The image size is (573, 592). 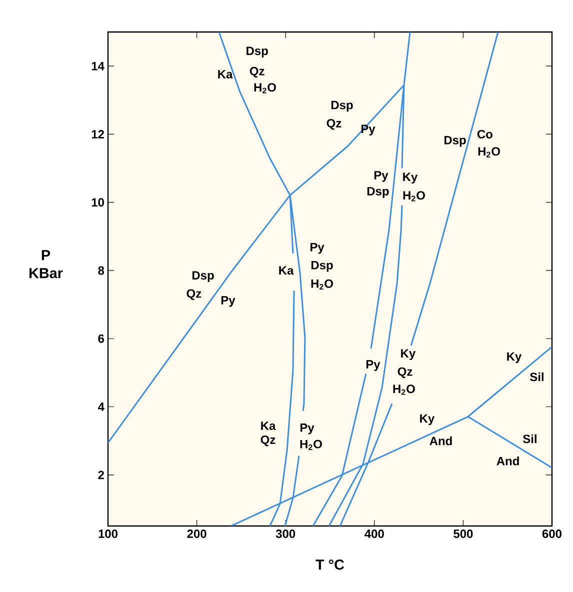 I want to click on y-tick-label: 4, so click(x=101, y=406).